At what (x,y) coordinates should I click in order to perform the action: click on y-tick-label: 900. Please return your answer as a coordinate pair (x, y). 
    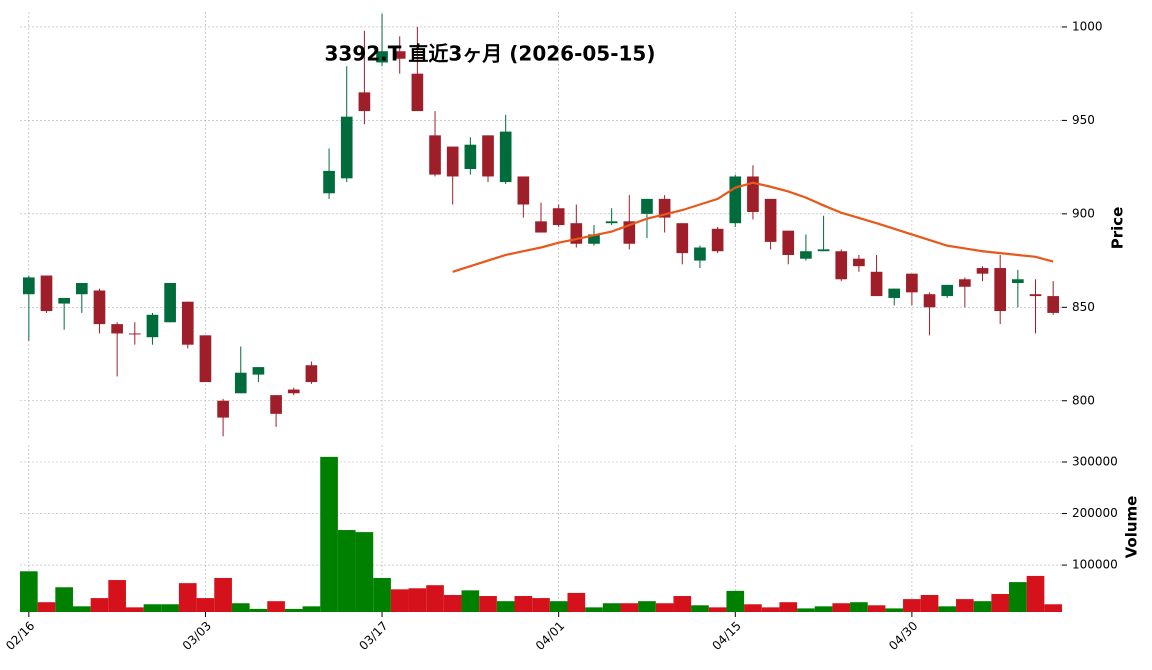
    Looking at the image, I should click on (1083, 213).